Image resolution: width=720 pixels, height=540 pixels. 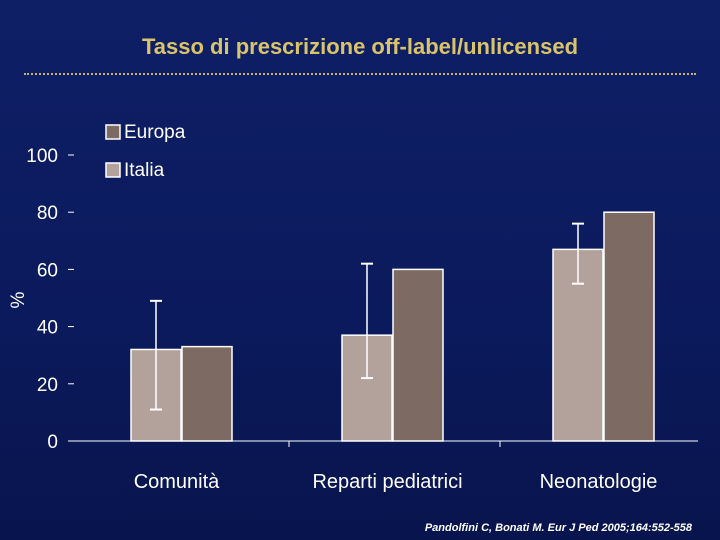 I want to click on legend-swatch-europa, so click(x=113, y=132).